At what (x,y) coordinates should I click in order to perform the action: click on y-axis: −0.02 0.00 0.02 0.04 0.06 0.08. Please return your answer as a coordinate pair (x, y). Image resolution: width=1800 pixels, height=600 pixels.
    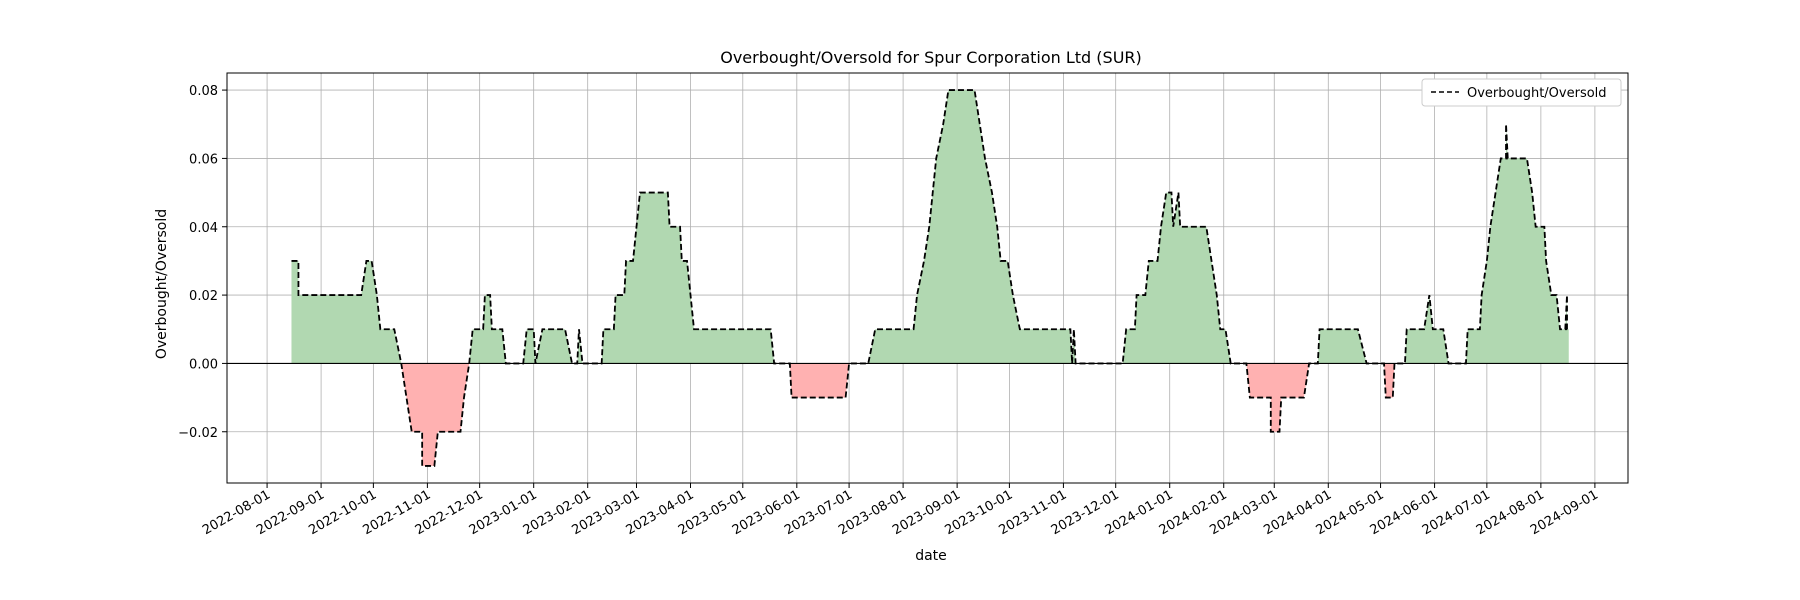
    Looking at the image, I should click on (202, 262).